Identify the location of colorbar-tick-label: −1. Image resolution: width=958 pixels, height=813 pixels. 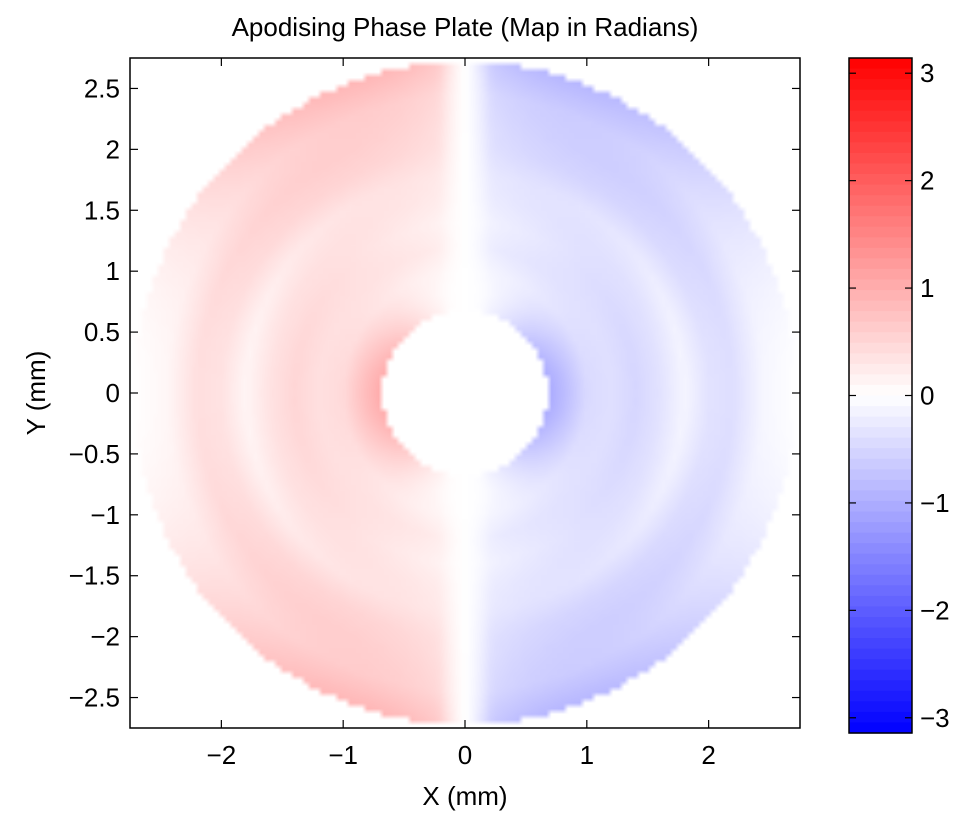
(935, 503).